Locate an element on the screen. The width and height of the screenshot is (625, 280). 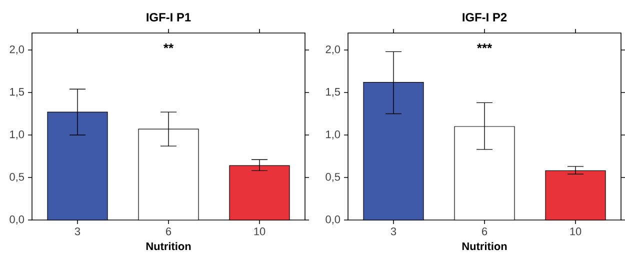
annotation: *** is located at coordinates (484, 46).